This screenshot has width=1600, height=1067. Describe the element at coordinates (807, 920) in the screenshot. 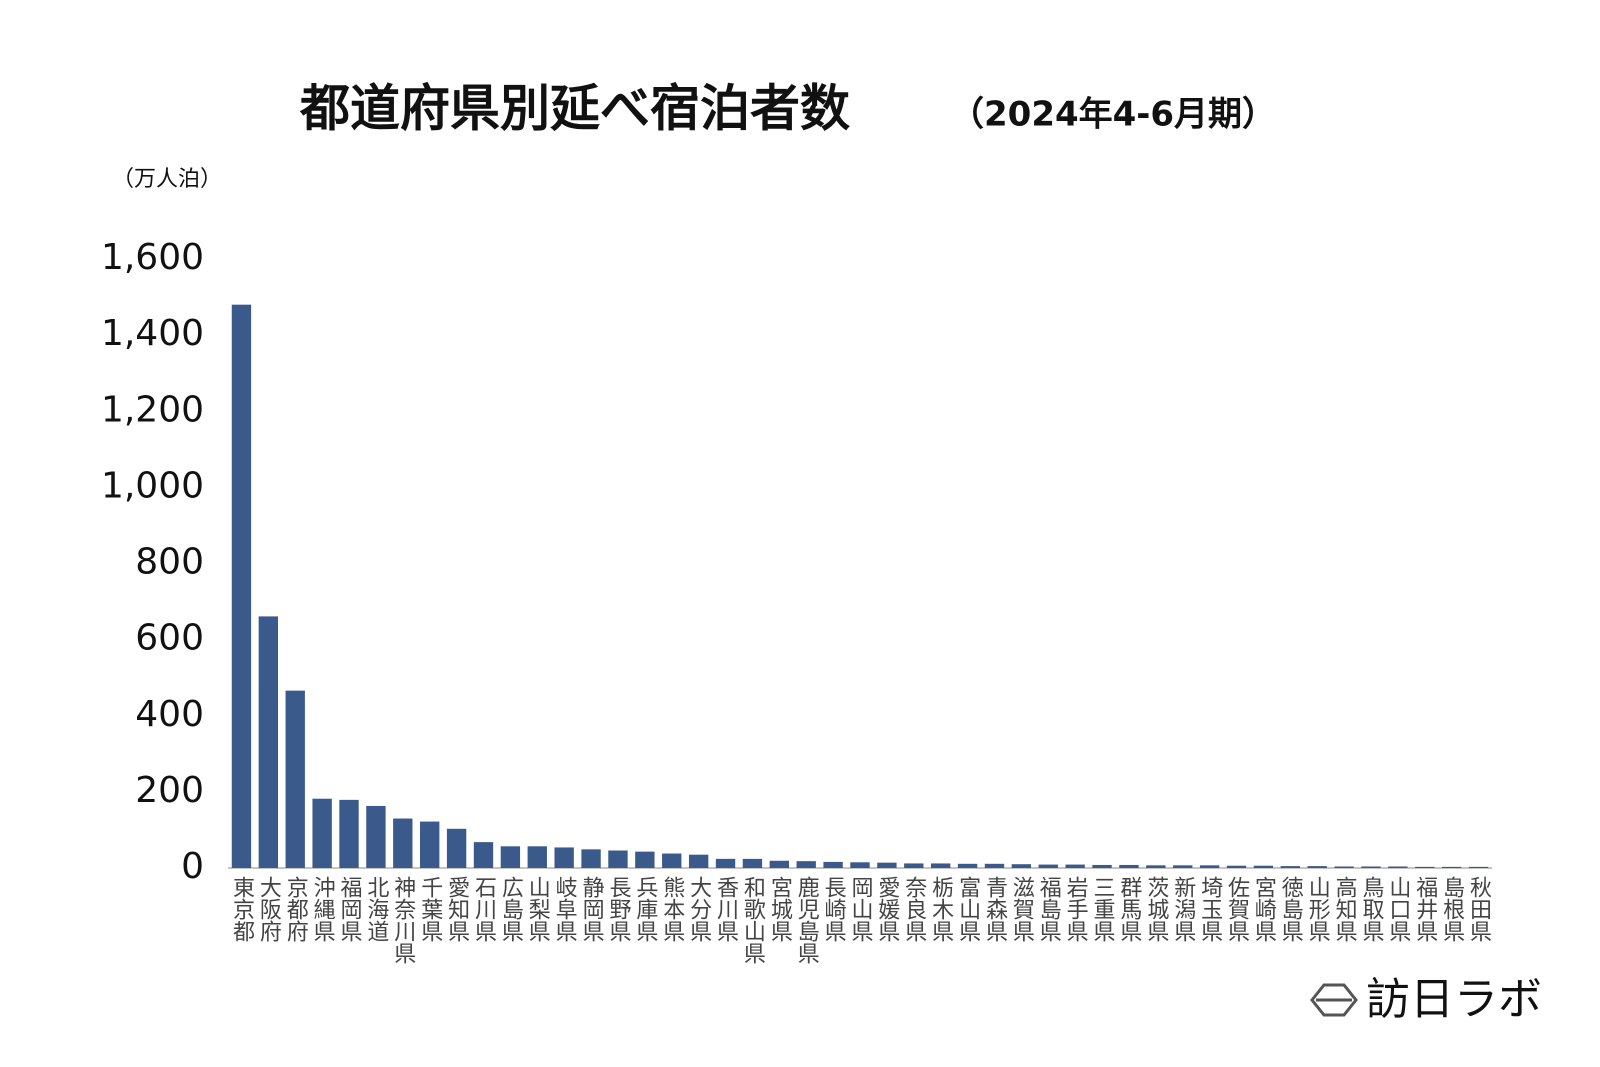

I see `x-tick-label: 鹿児島県` at that location.